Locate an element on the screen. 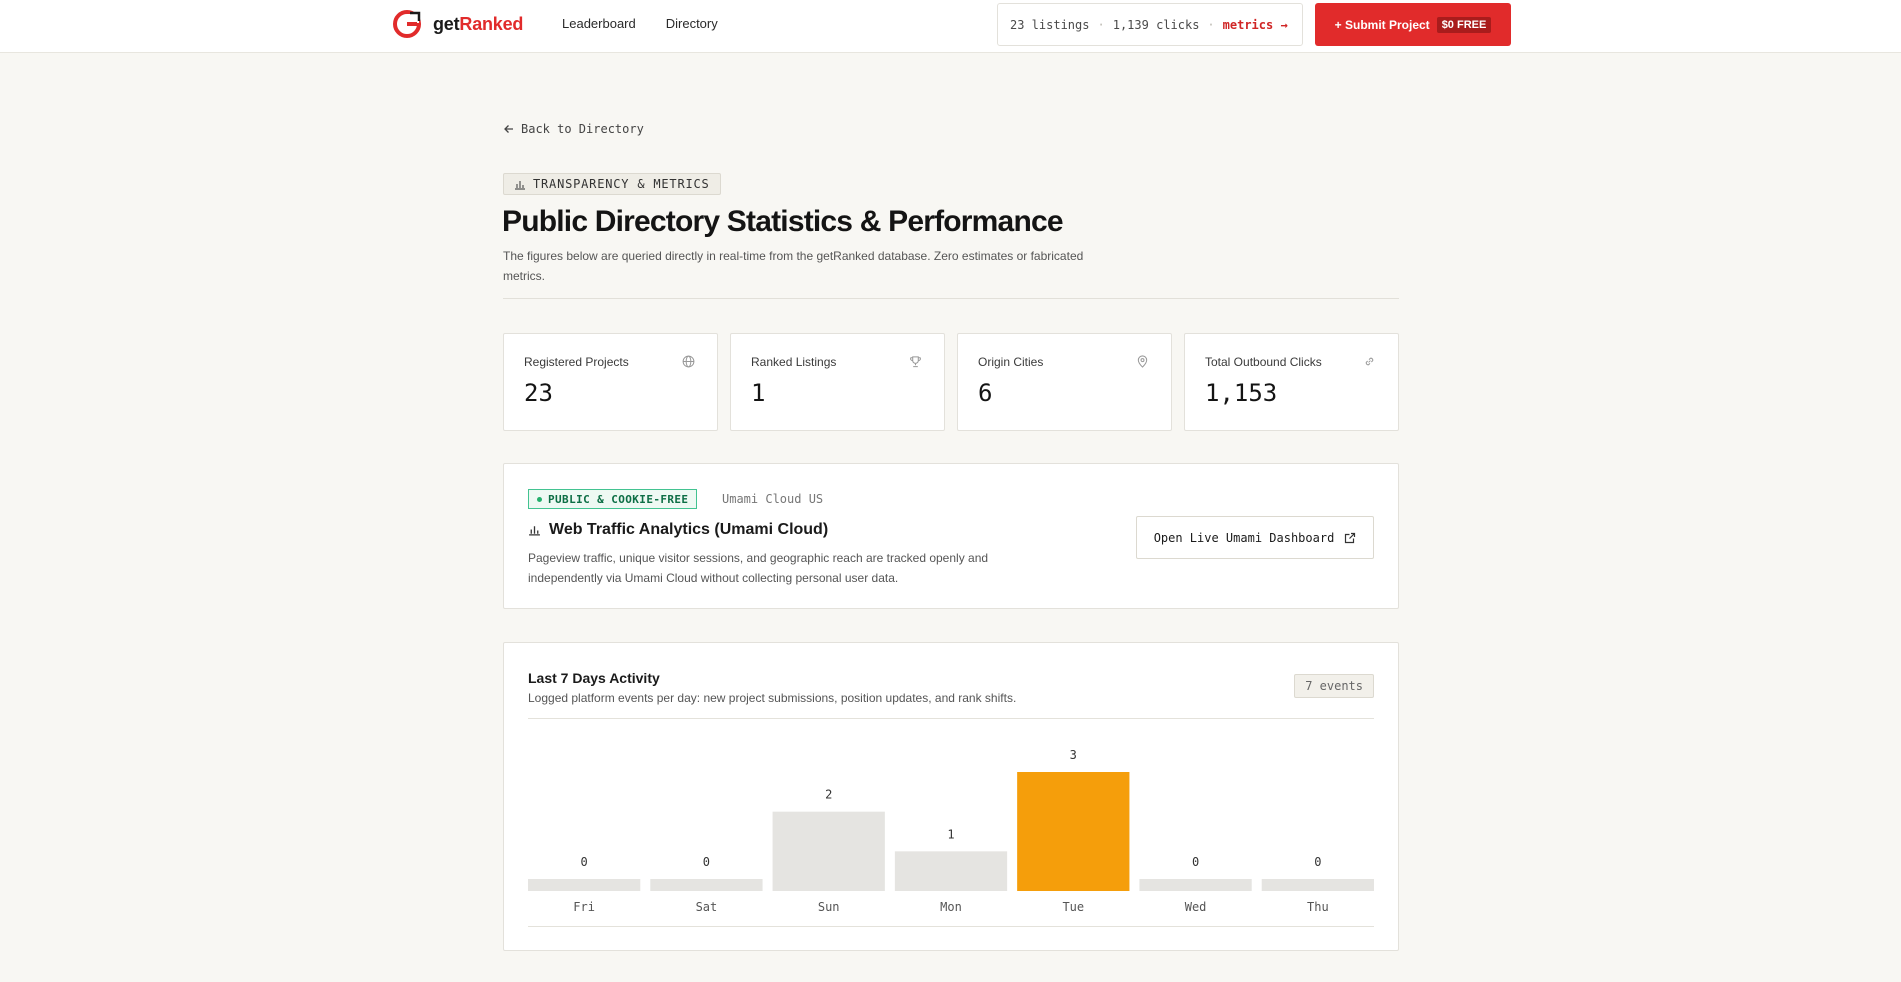 This screenshot has width=1901, height=982. header-stats-pill: 23 listings · 1,139 clicks · metrics → is located at coordinates (1150, 24).